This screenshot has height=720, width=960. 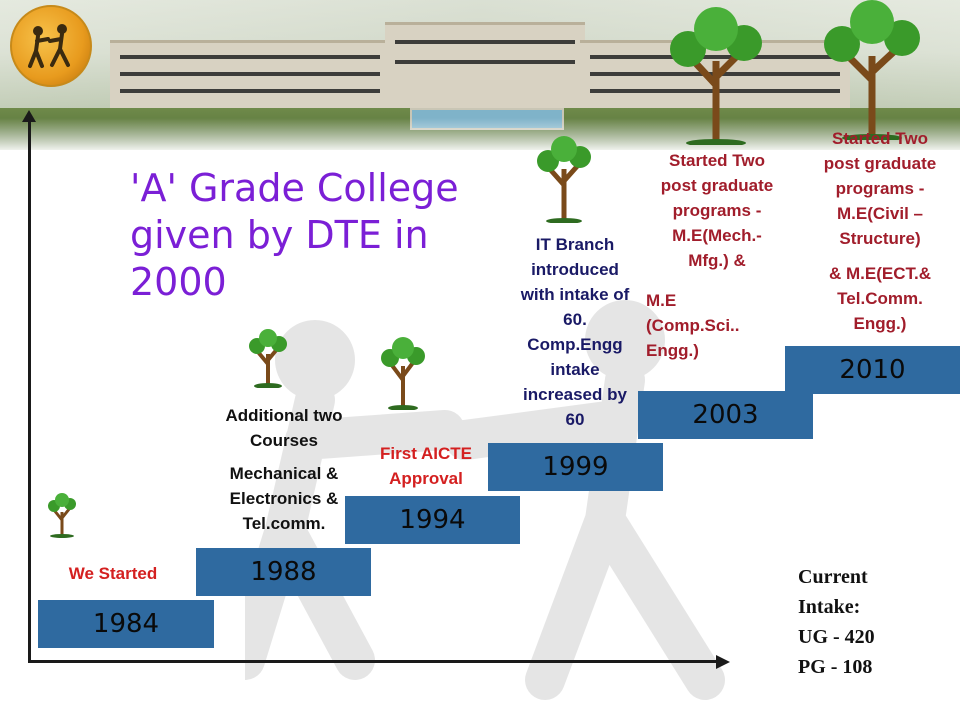 I want to click on label-line: Tel.Comm., so click(x=880, y=298).